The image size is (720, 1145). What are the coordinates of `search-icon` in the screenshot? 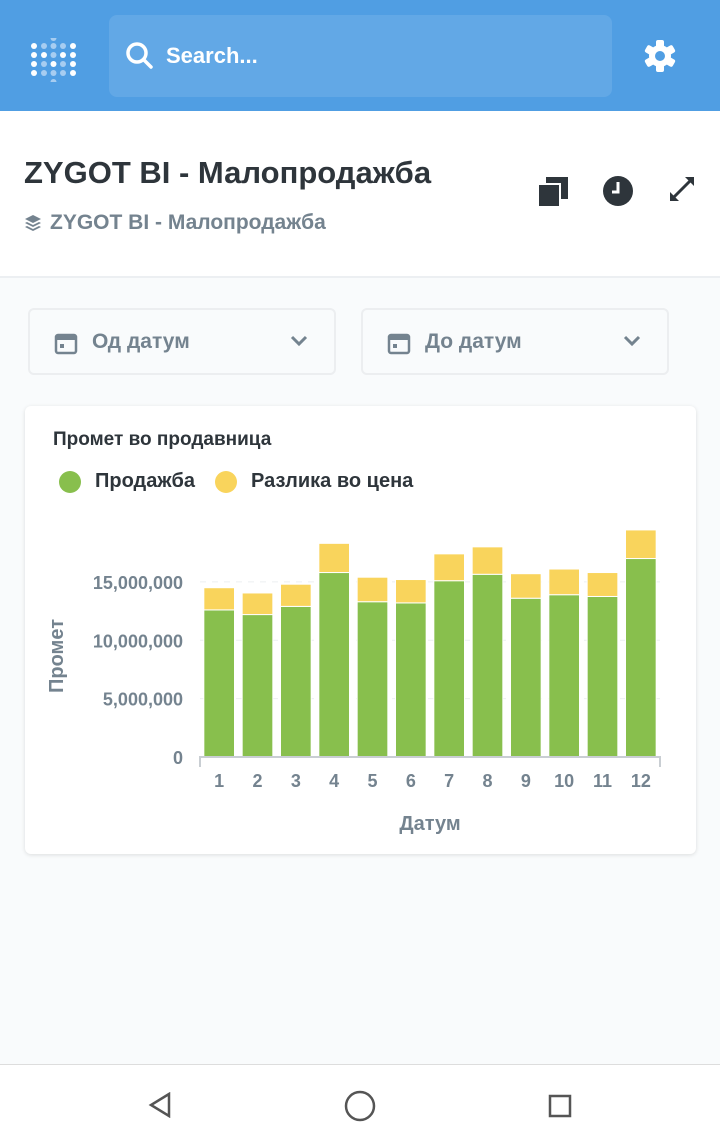 It's located at (139, 55).